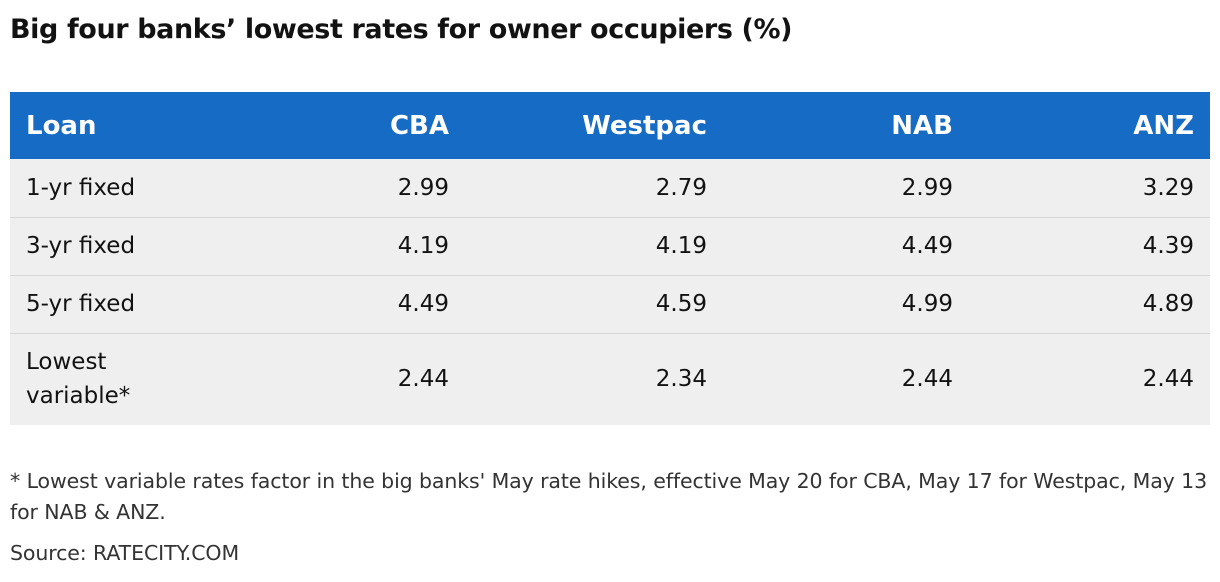  I want to click on table-header-row: Loan CBA Westpac NAB ANZ, so click(610, 125).